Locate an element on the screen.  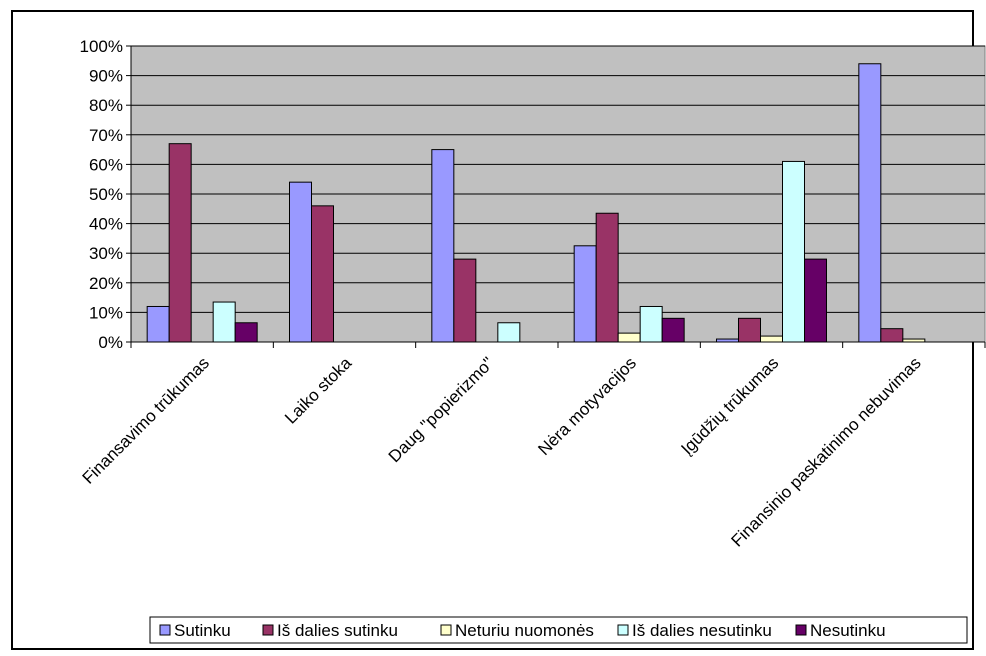
y-tick-label: 80% is located at coordinates (106, 105).